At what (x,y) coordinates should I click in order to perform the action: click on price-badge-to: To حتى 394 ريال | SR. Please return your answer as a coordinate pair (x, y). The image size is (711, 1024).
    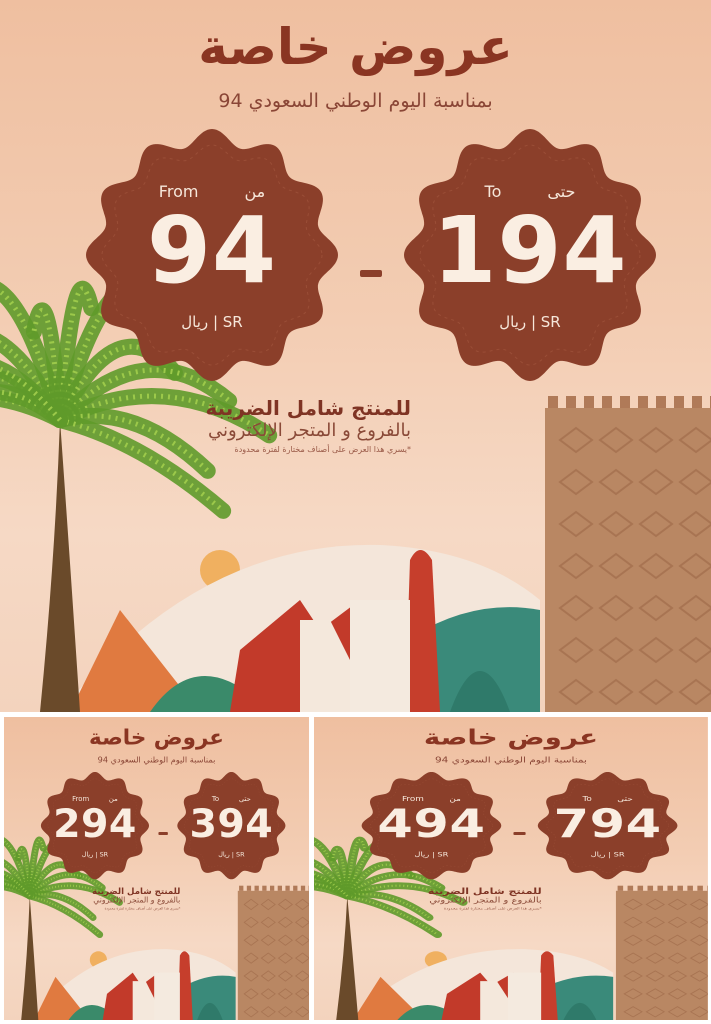
    Looking at the image, I should click on (232, 825).